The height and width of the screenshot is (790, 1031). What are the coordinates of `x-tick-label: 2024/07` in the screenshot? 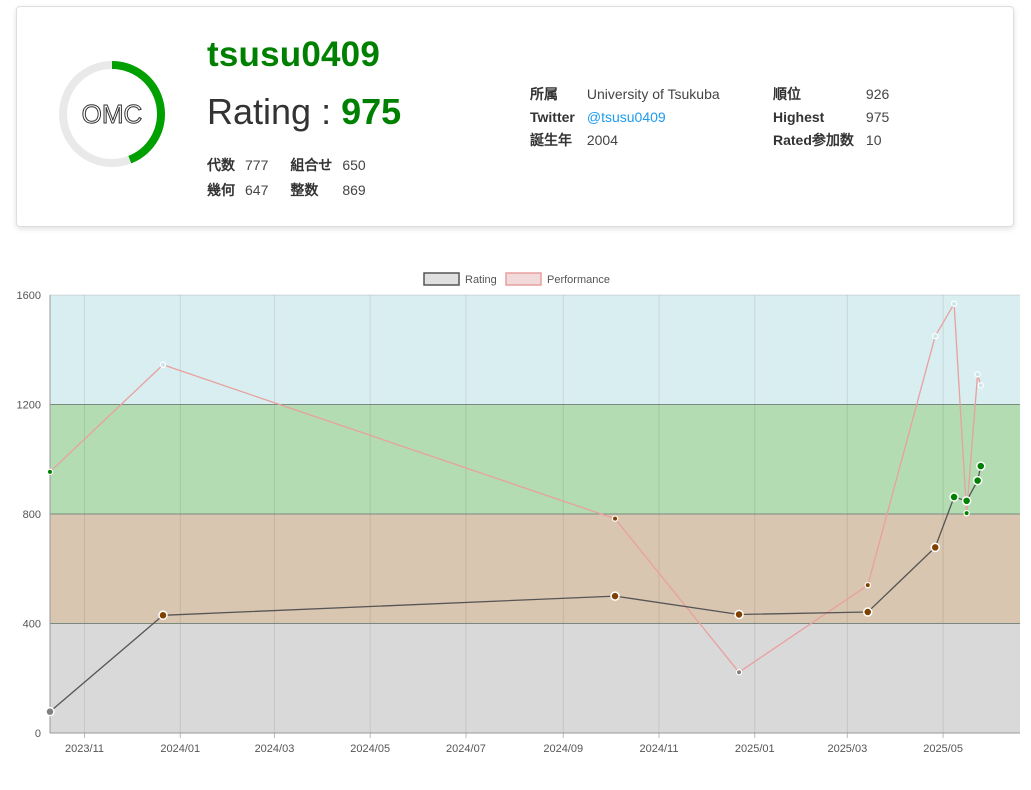 It's located at (466, 749).